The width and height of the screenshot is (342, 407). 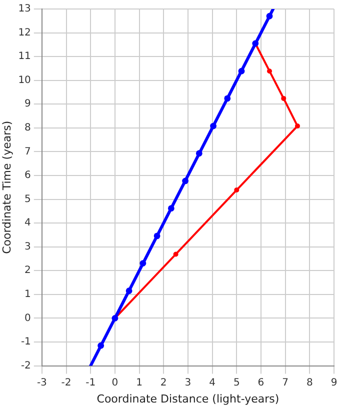 What do you see at coordinates (212, 382) in the screenshot?
I see `x-tick-label: 4` at bounding box center [212, 382].